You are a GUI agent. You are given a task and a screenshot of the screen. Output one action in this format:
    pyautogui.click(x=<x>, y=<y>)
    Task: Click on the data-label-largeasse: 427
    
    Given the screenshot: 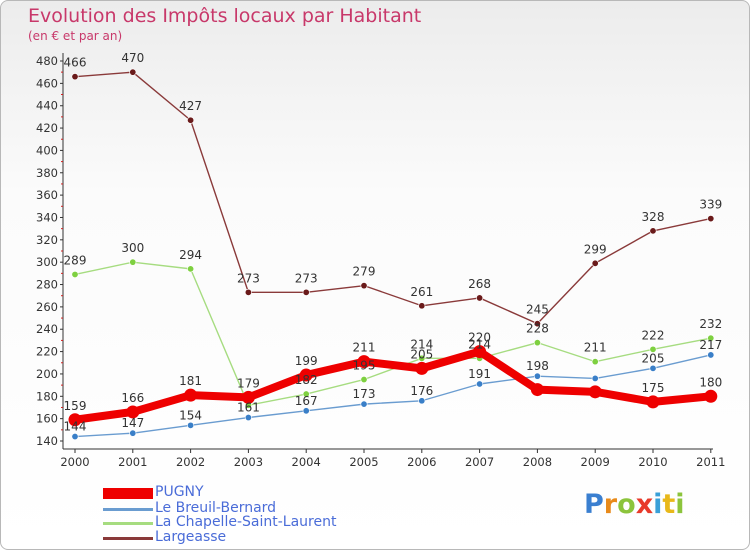 What is the action you would take?
    pyautogui.click(x=190, y=106)
    